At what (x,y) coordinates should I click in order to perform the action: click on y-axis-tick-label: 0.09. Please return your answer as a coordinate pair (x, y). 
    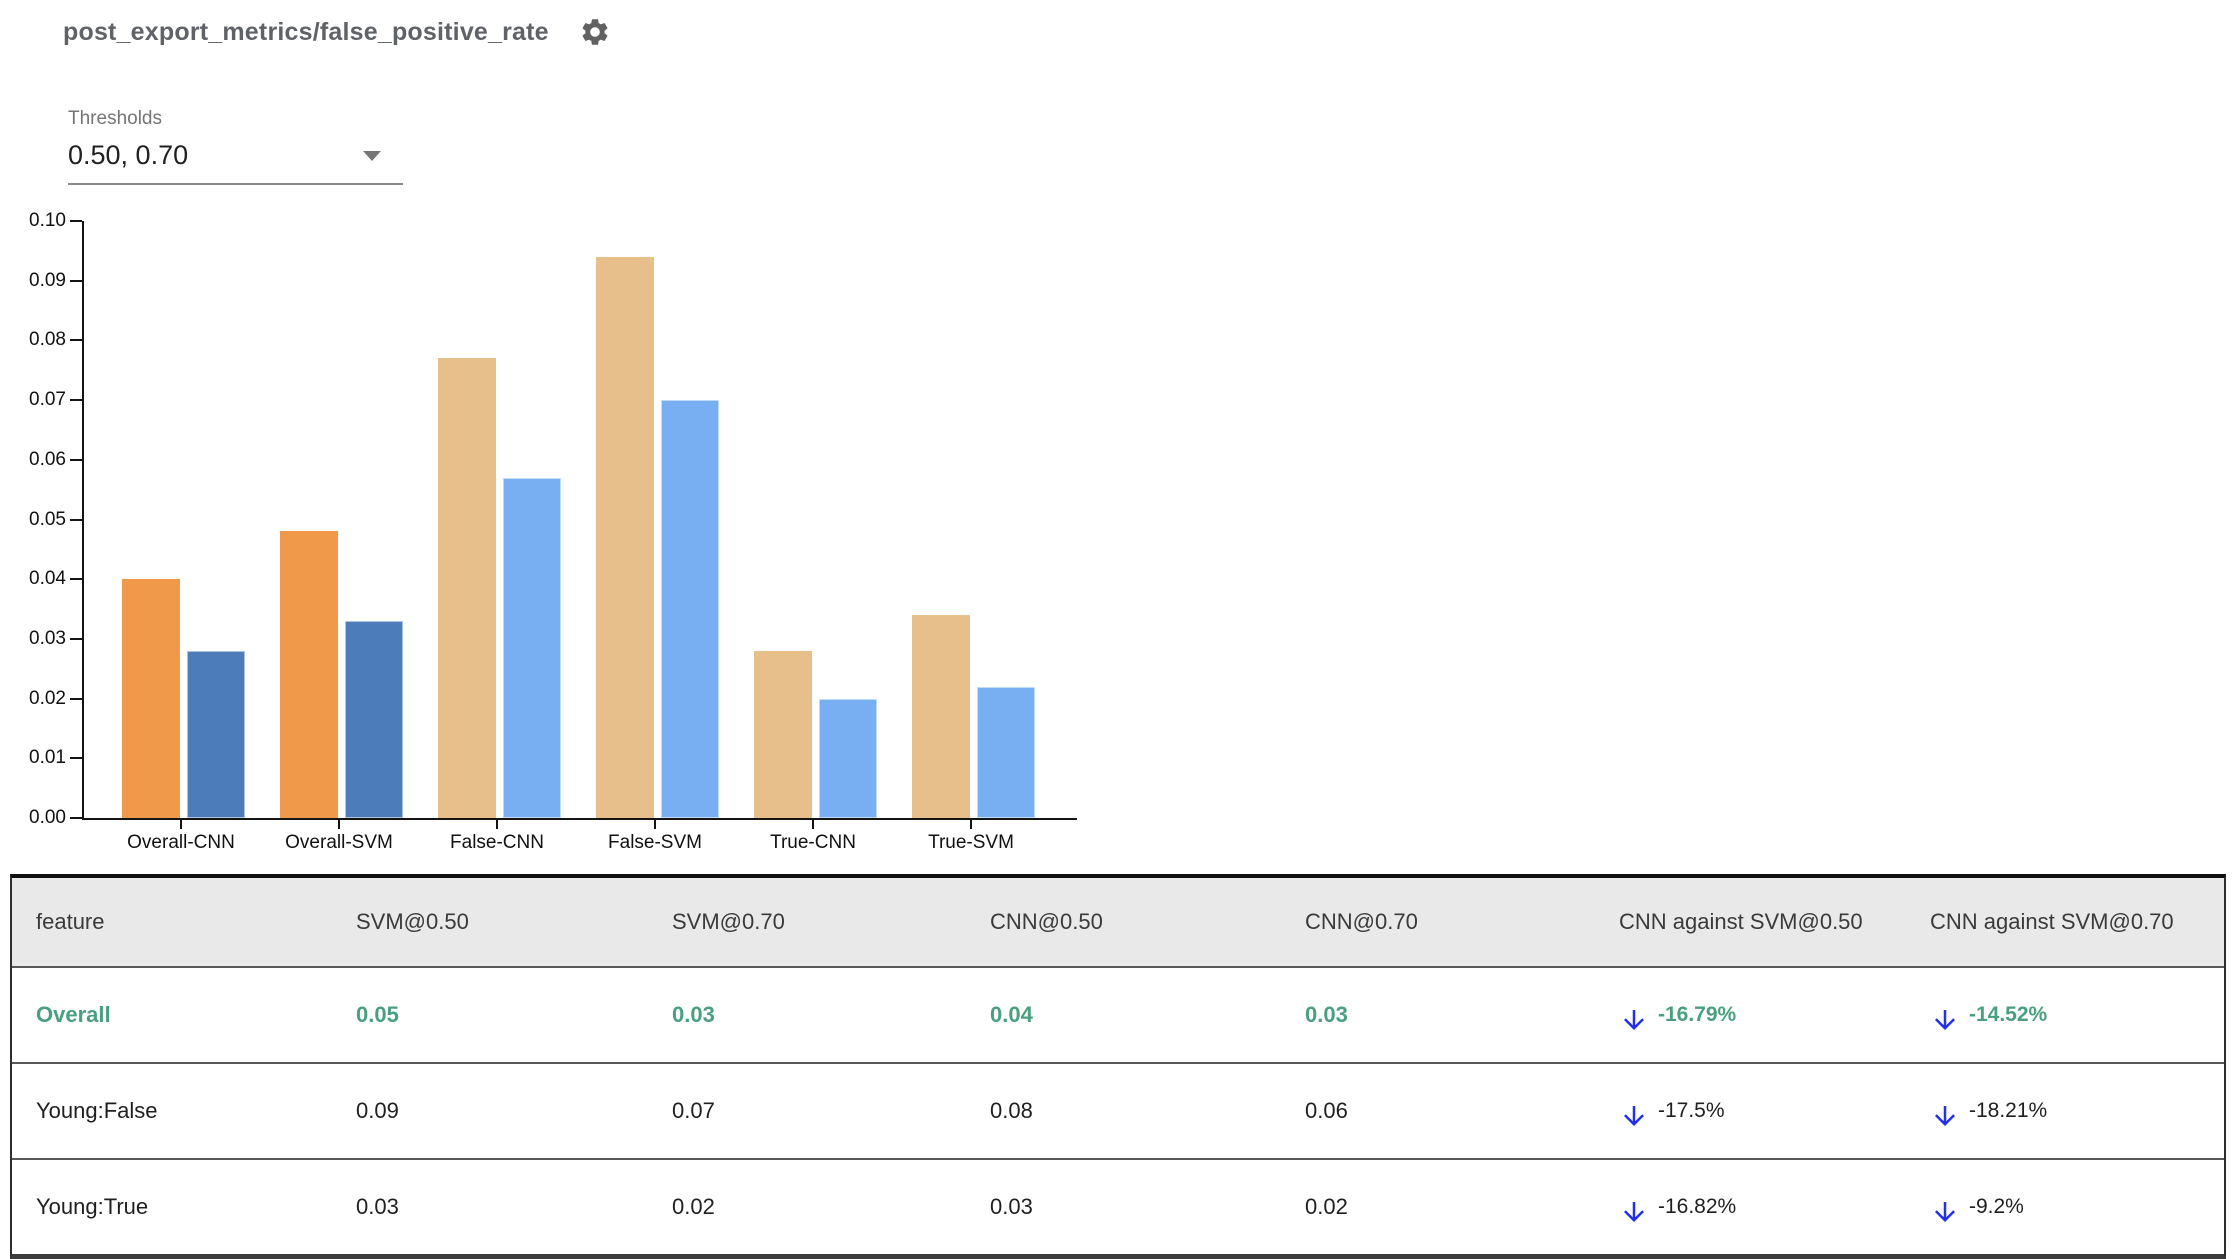
    Looking at the image, I should click on (47, 280).